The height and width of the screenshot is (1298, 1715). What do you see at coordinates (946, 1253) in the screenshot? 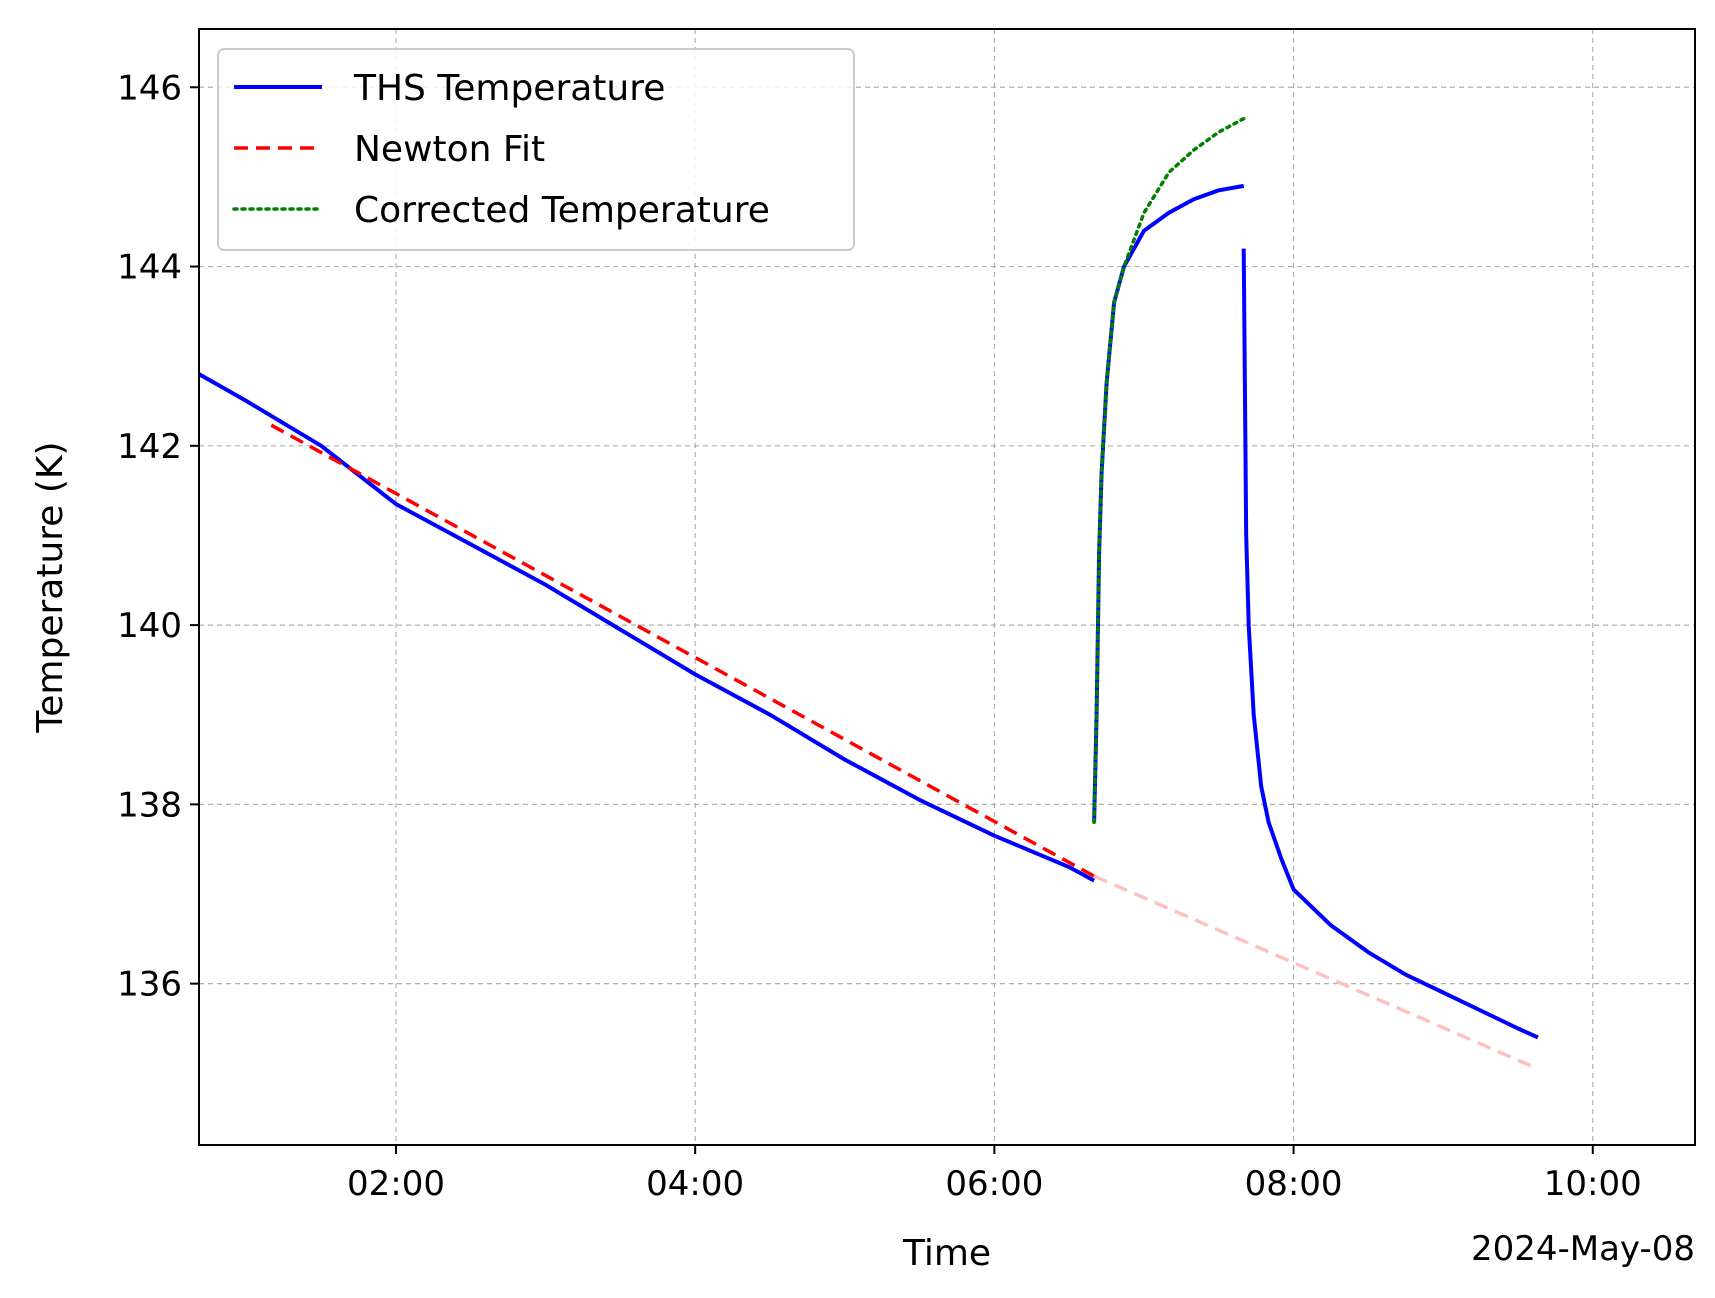
I see `x-axis-label: Time` at bounding box center [946, 1253].